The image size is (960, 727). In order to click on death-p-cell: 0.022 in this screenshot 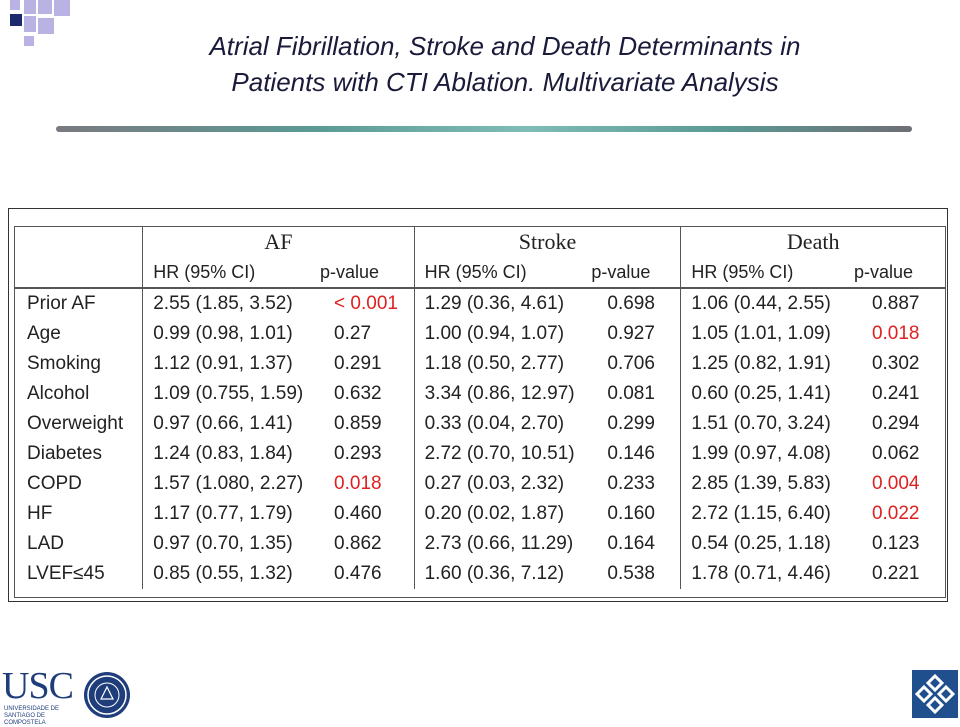, I will do `click(895, 513)`.